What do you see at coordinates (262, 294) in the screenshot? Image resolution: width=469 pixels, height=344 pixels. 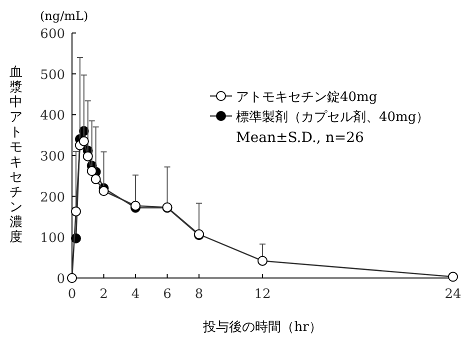 I see `x-tick-label: 12` at bounding box center [262, 294].